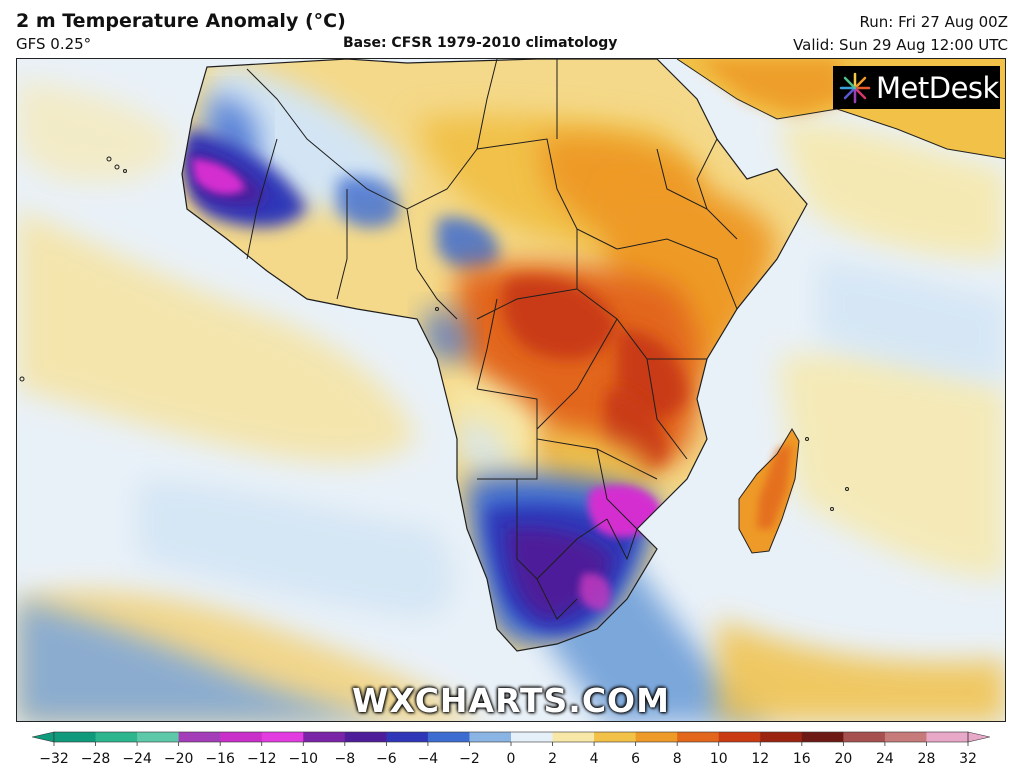  Describe the element at coordinates (968, 759) in the screenshot. I see `legend-tick-label: 32` at that location.